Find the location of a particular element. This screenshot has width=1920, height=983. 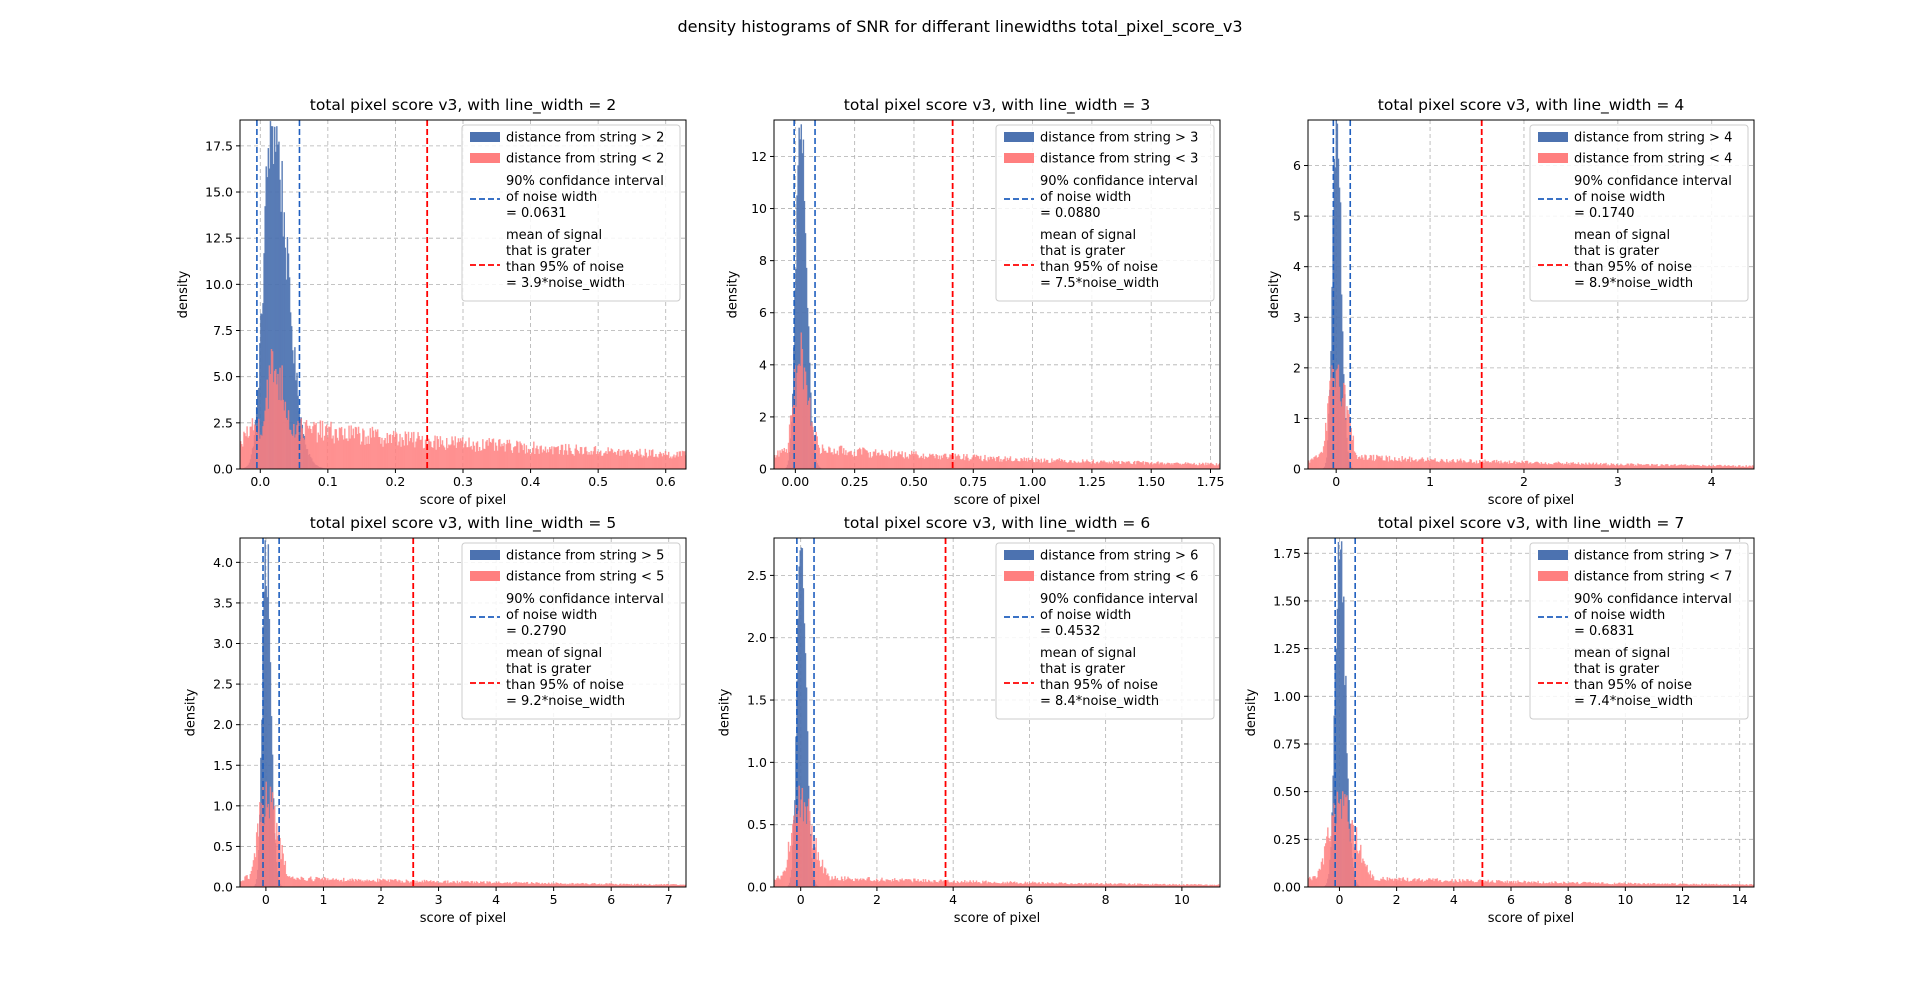

x-tick-label: 0.50 is located at coordinates (914, 481).